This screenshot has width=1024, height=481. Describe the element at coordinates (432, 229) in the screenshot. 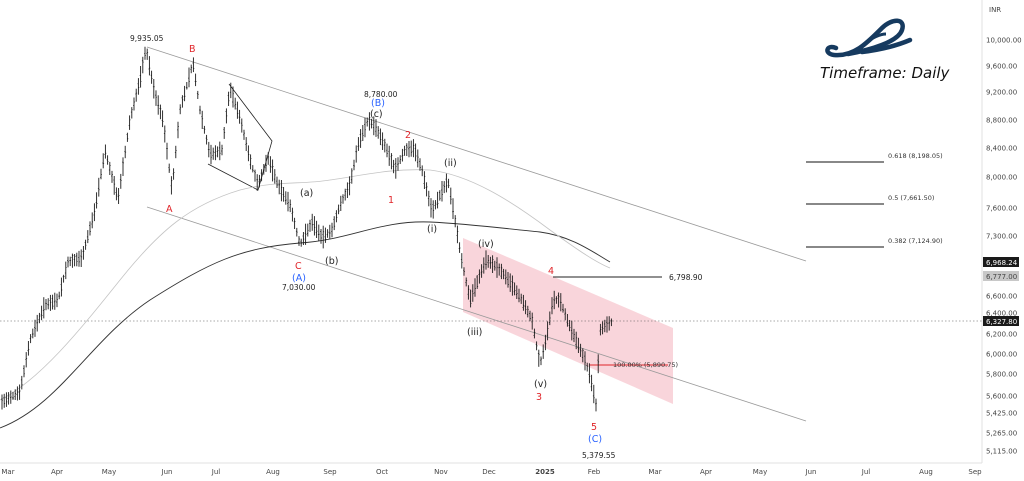

I see `wave-label-i: (i)` at that location.